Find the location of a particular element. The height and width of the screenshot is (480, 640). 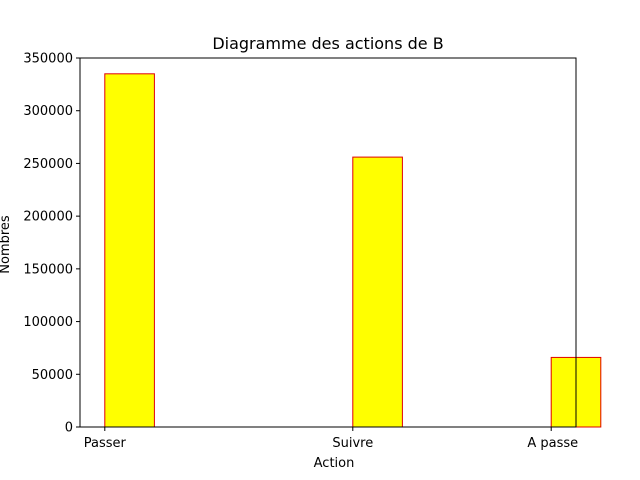

bar-passer is located at coordinates (129, 250).